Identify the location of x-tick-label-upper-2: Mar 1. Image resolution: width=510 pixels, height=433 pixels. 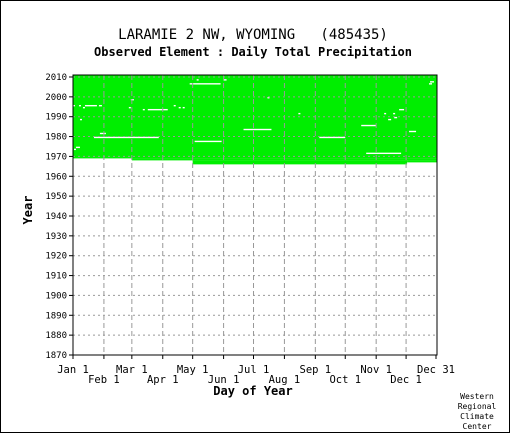
(132, 370).